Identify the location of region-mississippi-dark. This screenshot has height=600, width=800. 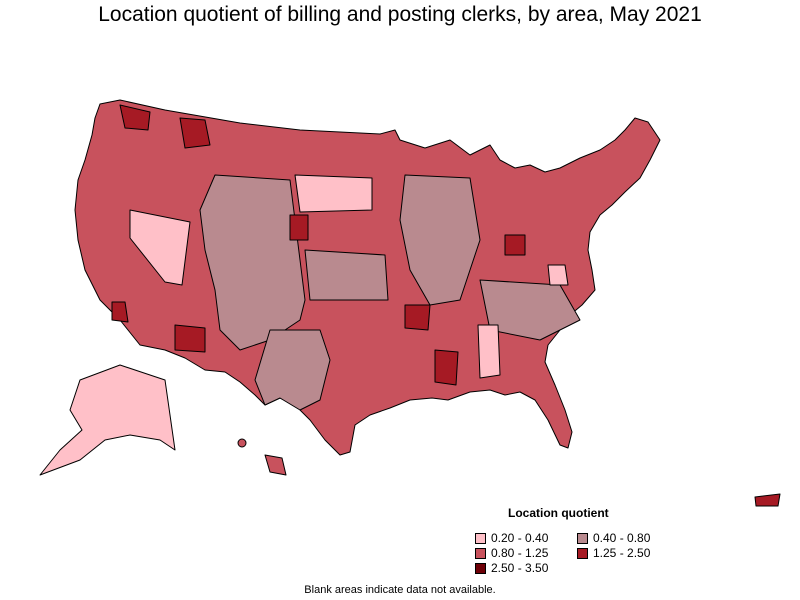
(446, 367).